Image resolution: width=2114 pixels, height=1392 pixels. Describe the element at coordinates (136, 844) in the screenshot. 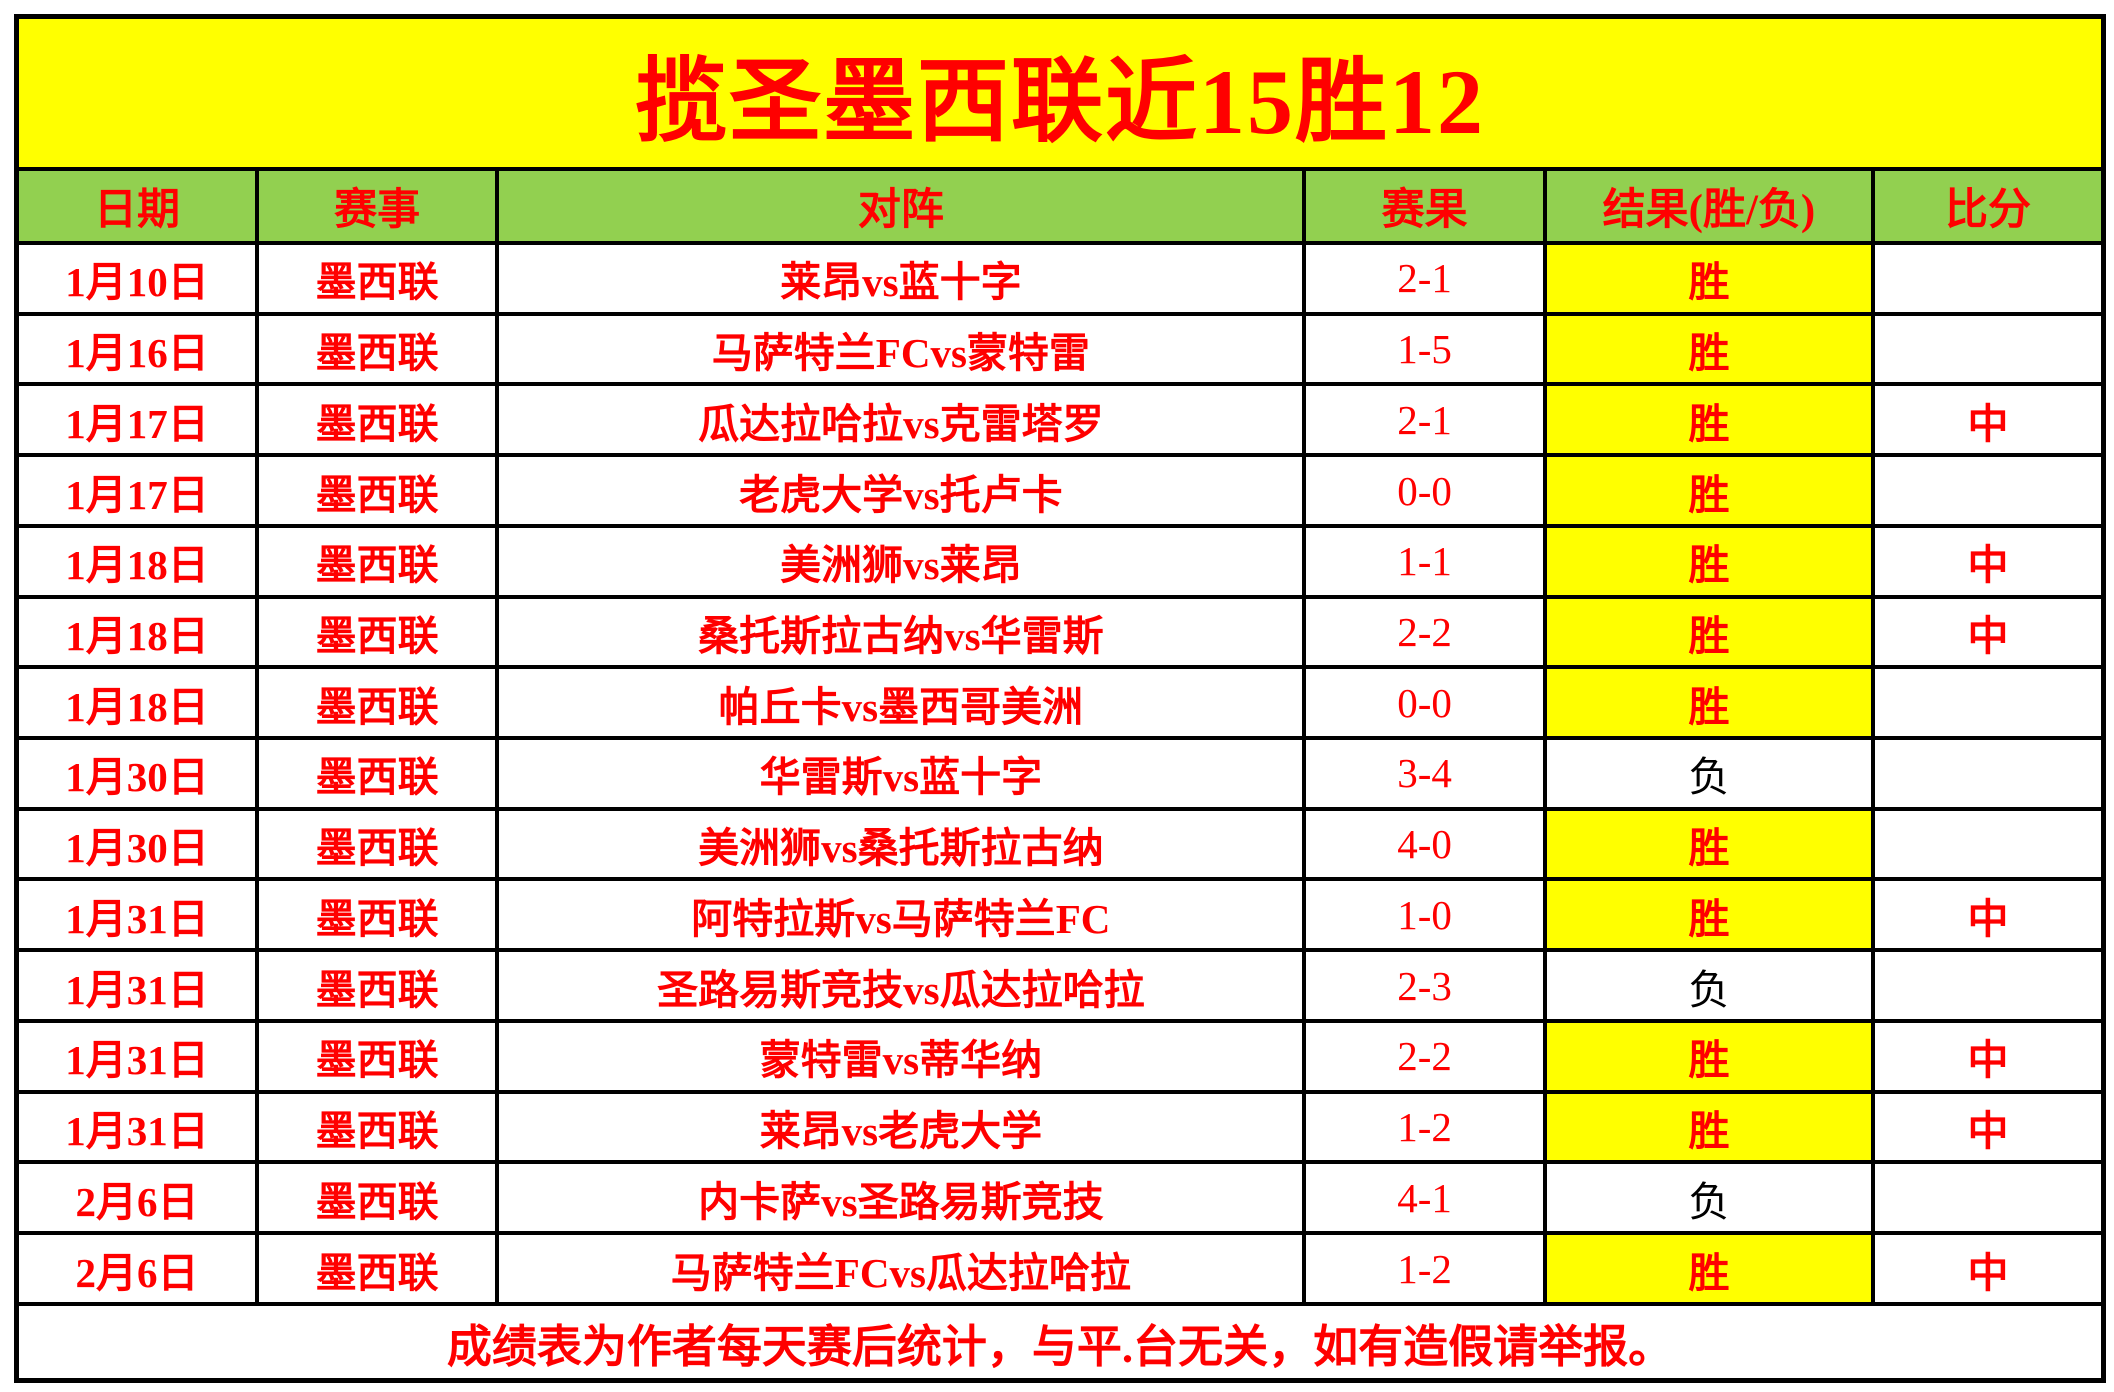

I see `date-cell: 1月30日` at that location.